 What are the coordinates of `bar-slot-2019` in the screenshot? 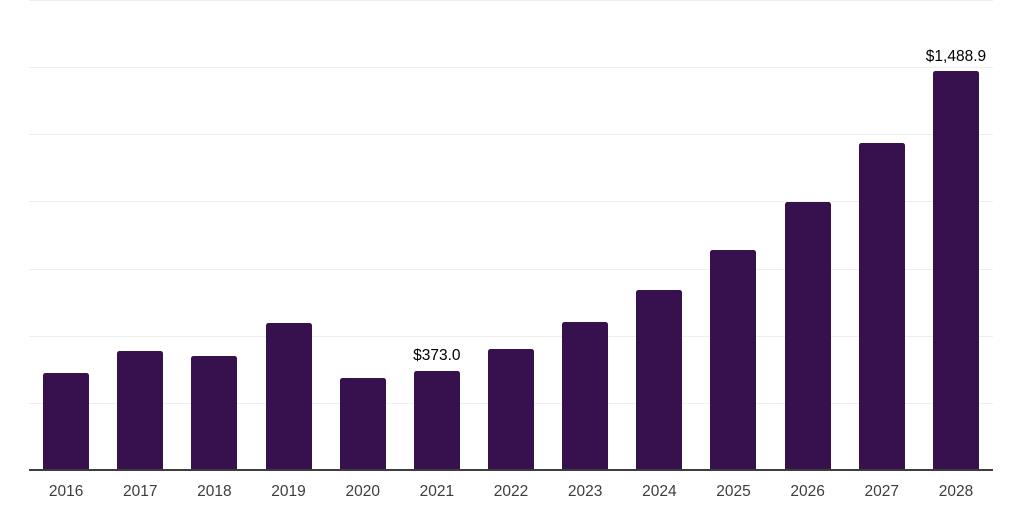 It's located at (288, 236).